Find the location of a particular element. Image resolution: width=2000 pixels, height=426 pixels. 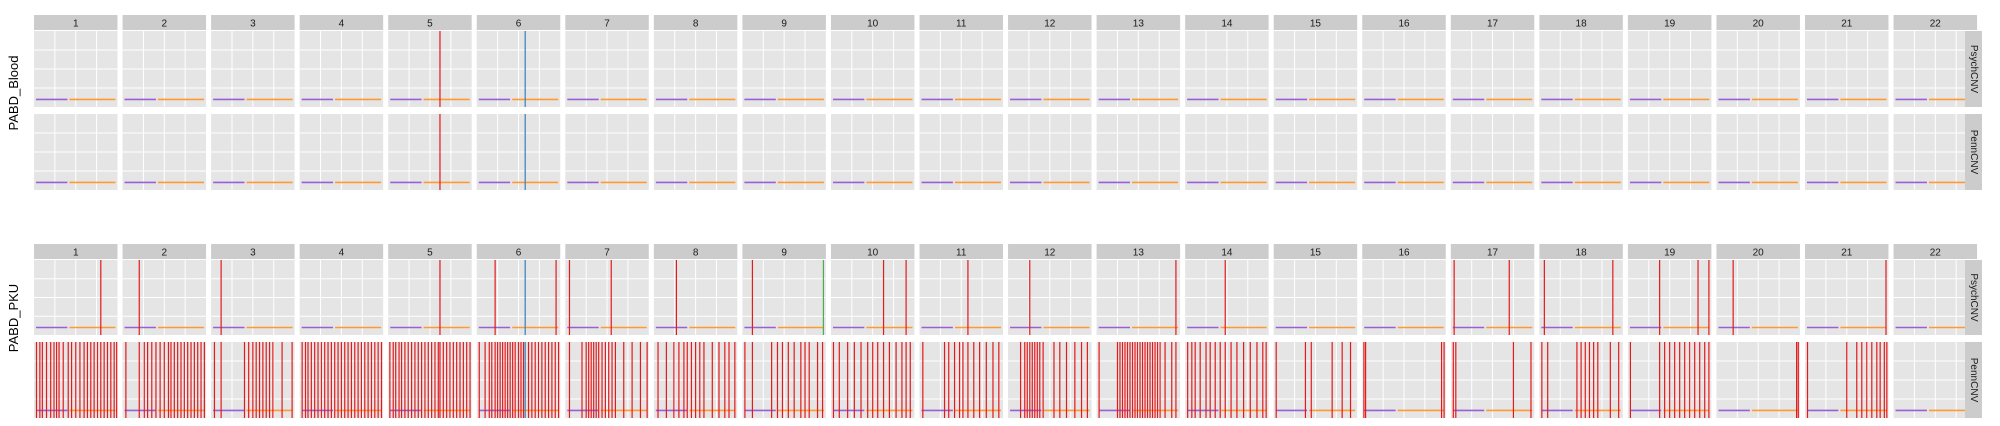

chromosome-label: 17 is located at coordinates (1493, 253).